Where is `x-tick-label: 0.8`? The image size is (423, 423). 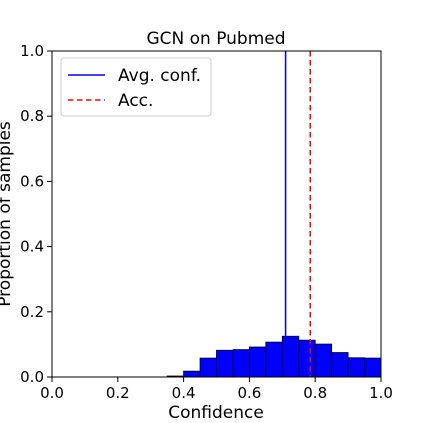 x-tick-label: 0.8 is located at coordinates (315, 393).